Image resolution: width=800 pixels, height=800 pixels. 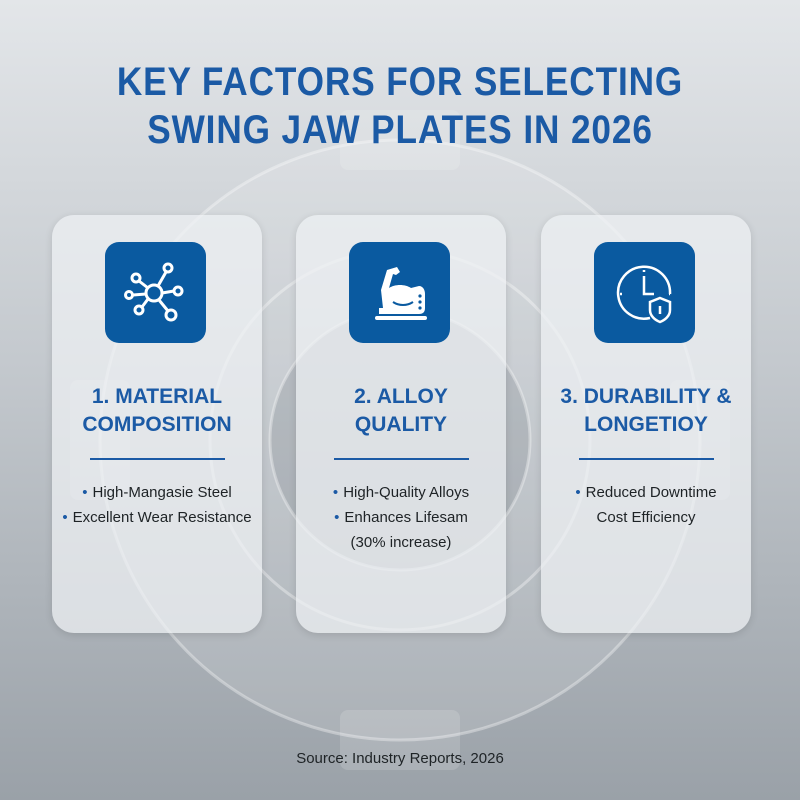 I want to click on network-molecule-icon, so click(x=155, y=292).